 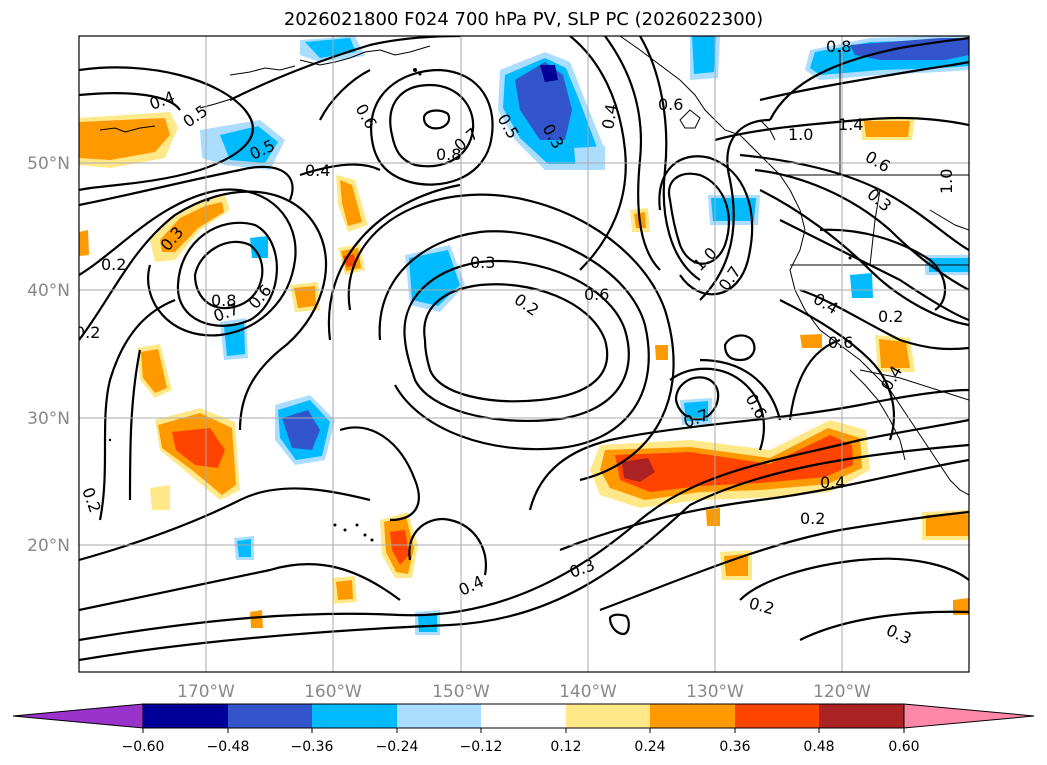 What do you see at coordinates (397, 747) in the screenshot?
I see `colorbar-tick-label: −0.24` at bounding box center [397, 747].